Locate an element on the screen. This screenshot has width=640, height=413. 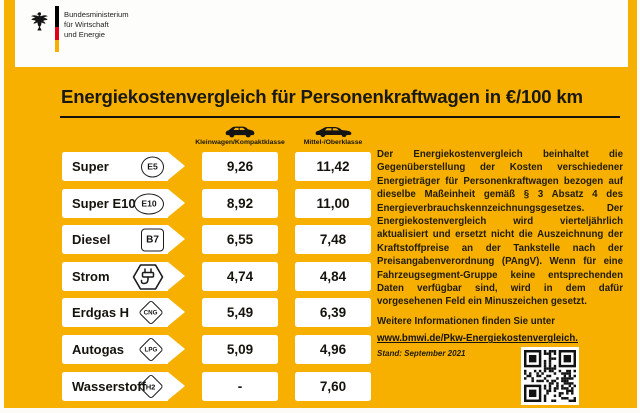
table-row-diesel: Diesel B7 6,55 7,48 is located at coordinates (320, 239).